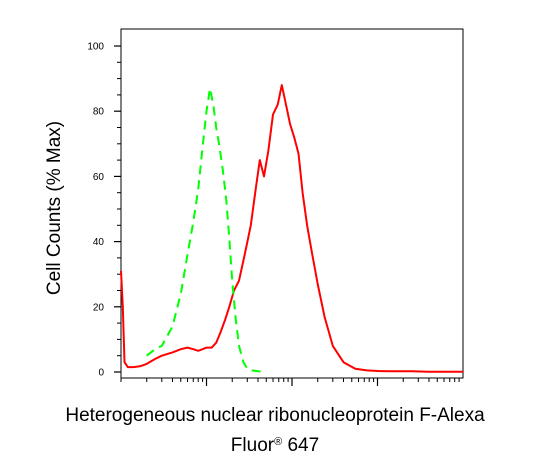 The image size is (550, 467). What do you see at coordinates (101, 373) in the screenshot?
I see `y-tick-label: 0` at bounding box center [101, 373].